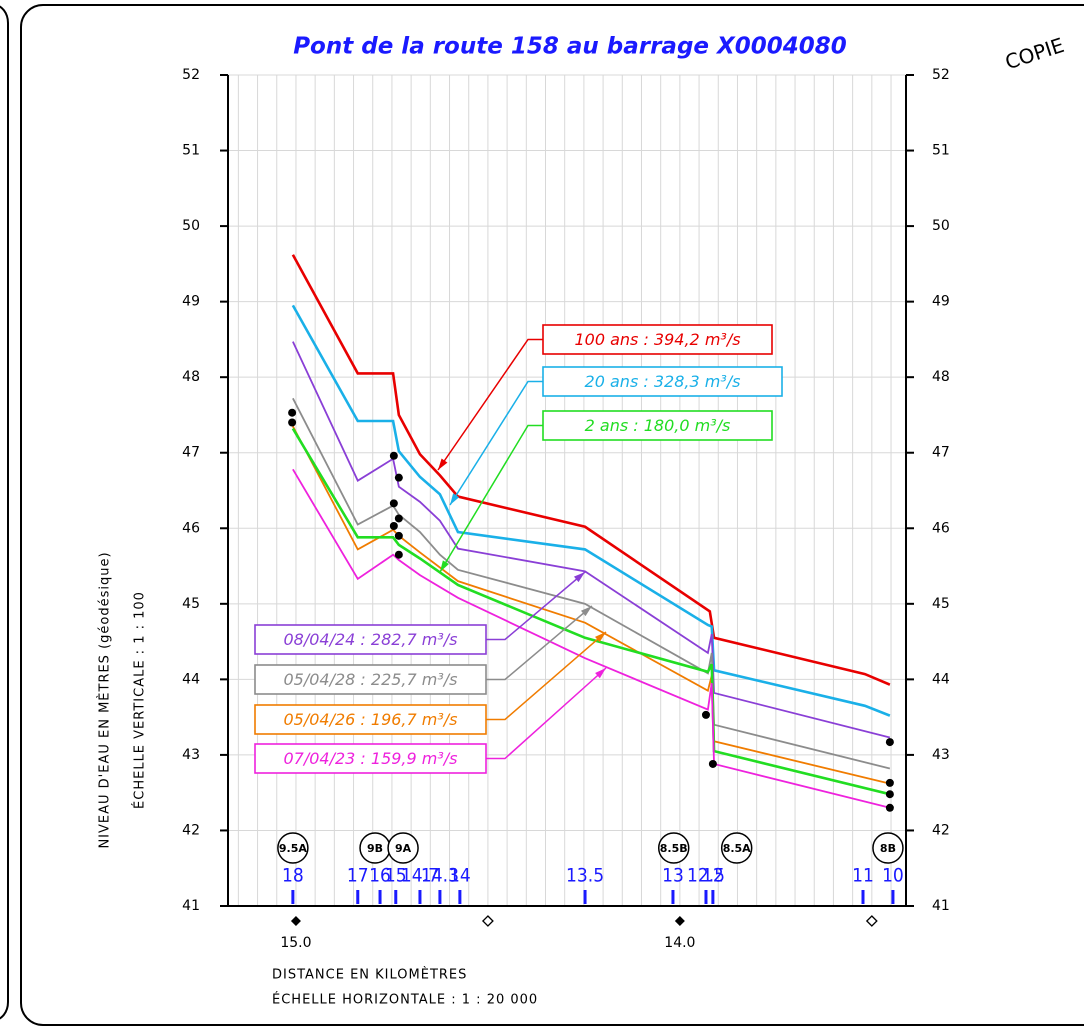 The width and height of the screenshot is (1084, 1035). I want to click on bridge-label: 9.5A, so click(293, 848).